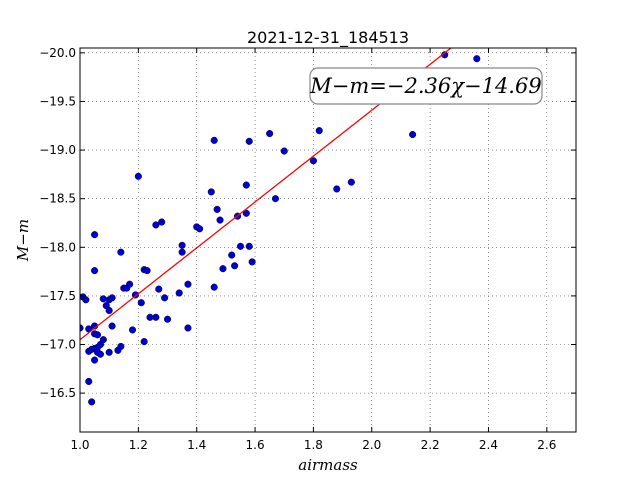 This screenshot has width=640, height=480. Describe the element at coordinates (57, 101) in the screenshot. I see `y-tick-label: −19.5` at that location.